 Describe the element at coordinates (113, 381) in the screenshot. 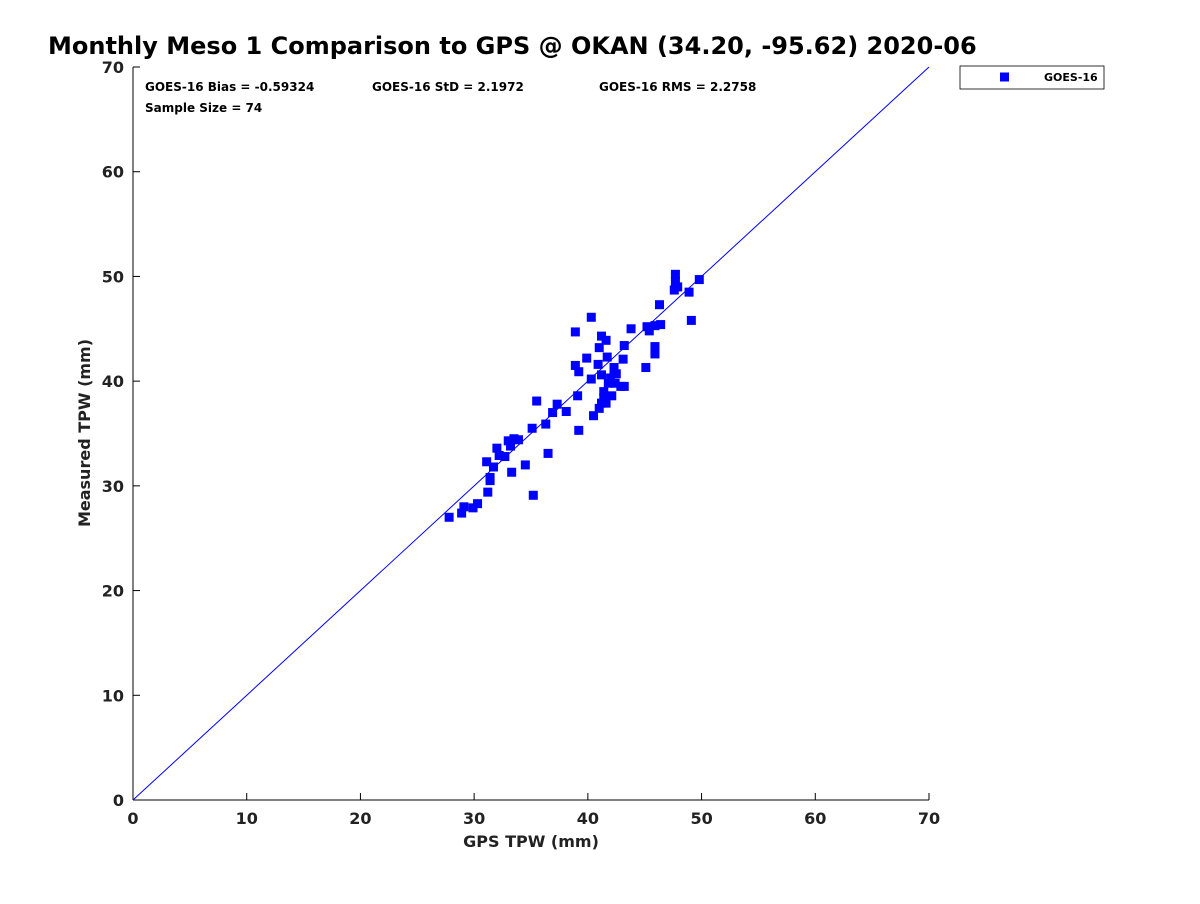

I see `y-tick-label: 40` at that location.